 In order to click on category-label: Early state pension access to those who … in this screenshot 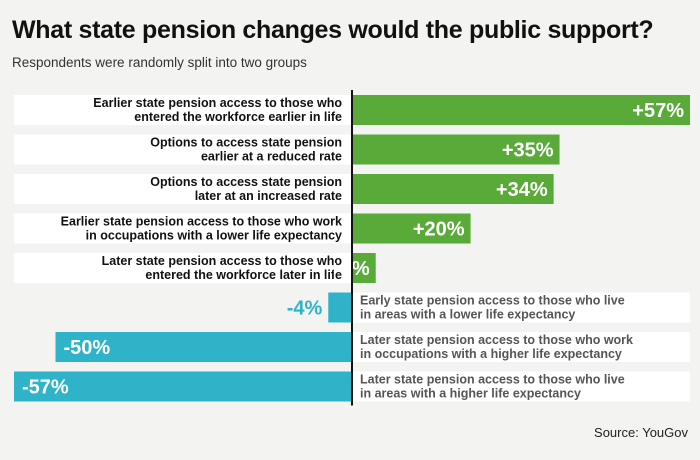, I will do `click(492, 301)`.